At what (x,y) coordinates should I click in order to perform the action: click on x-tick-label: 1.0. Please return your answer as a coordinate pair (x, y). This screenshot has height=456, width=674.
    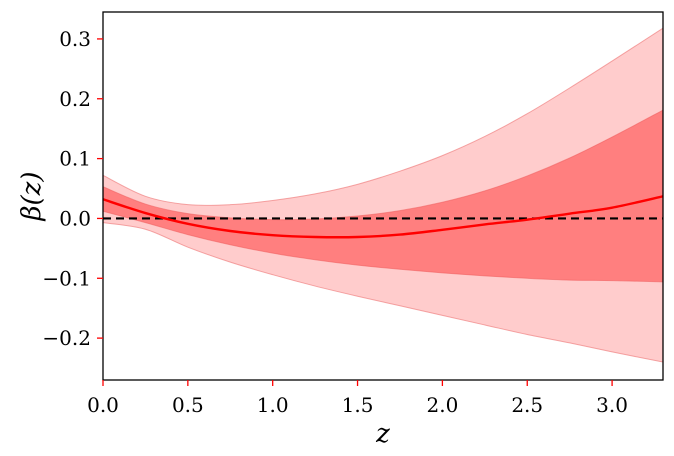
    Looking at the image, I should click on (273, 405).